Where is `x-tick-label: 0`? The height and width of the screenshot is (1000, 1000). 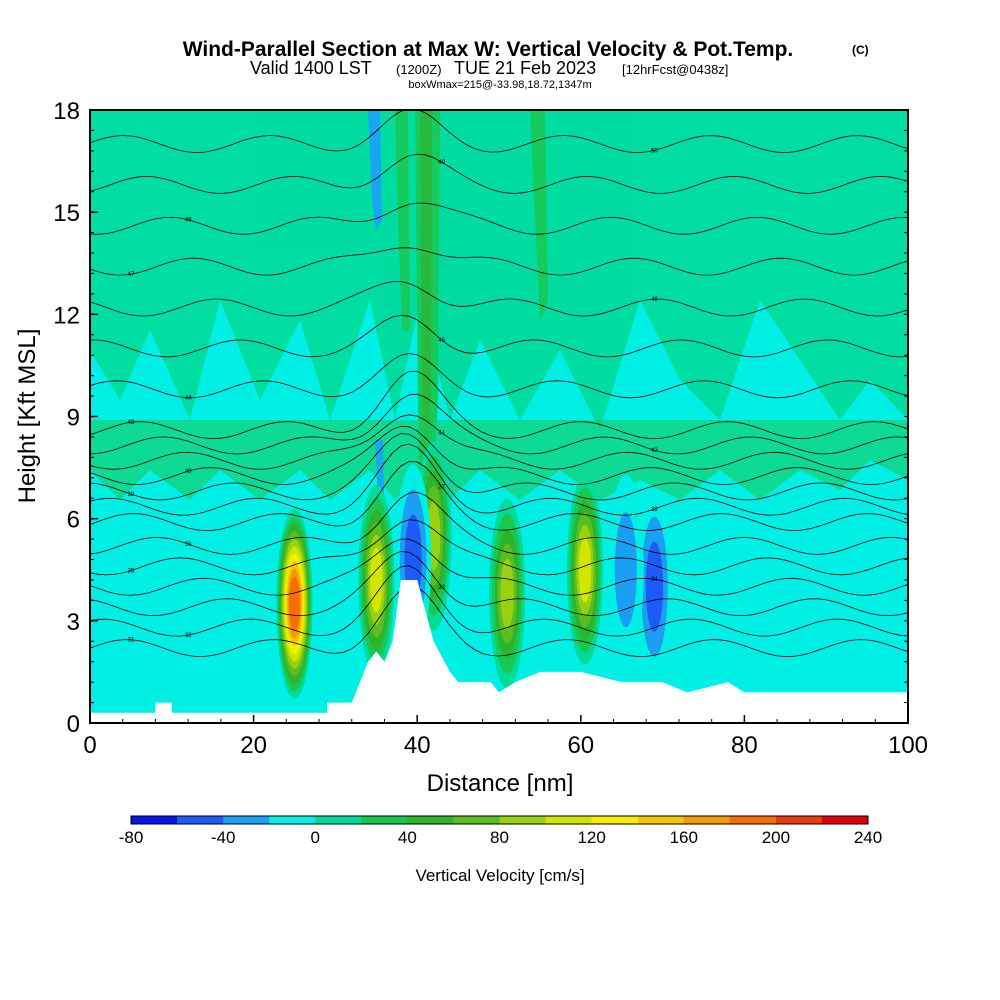
x-tick-label: 0 is located at coordinates (89, 745).